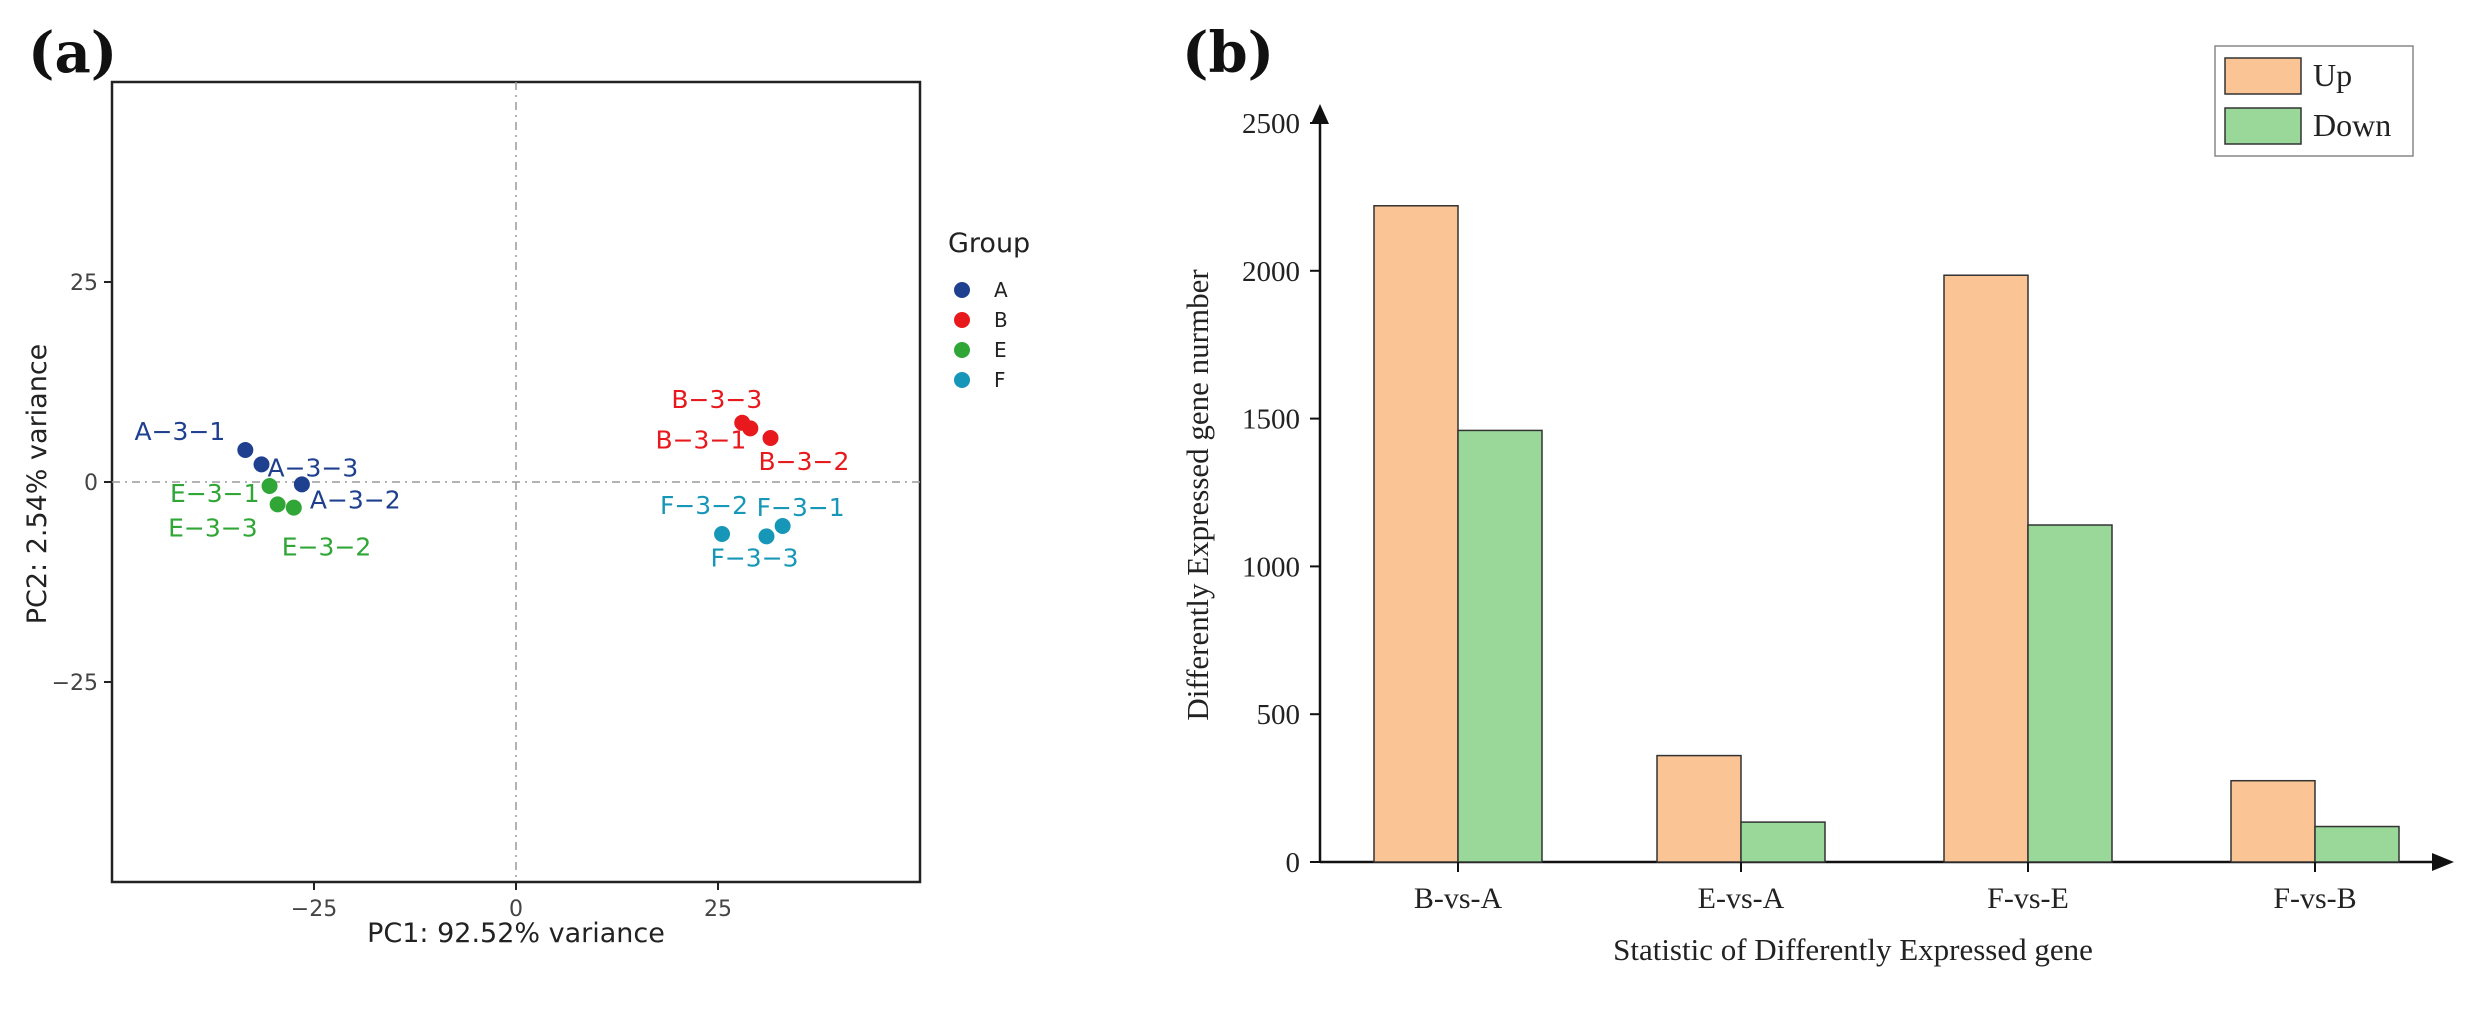 The width and height of the screenshot is (2477, 1010). Describe the element at coordinates (314, 909) in the screenshot. I see `x-tick-label: −25` at that location.